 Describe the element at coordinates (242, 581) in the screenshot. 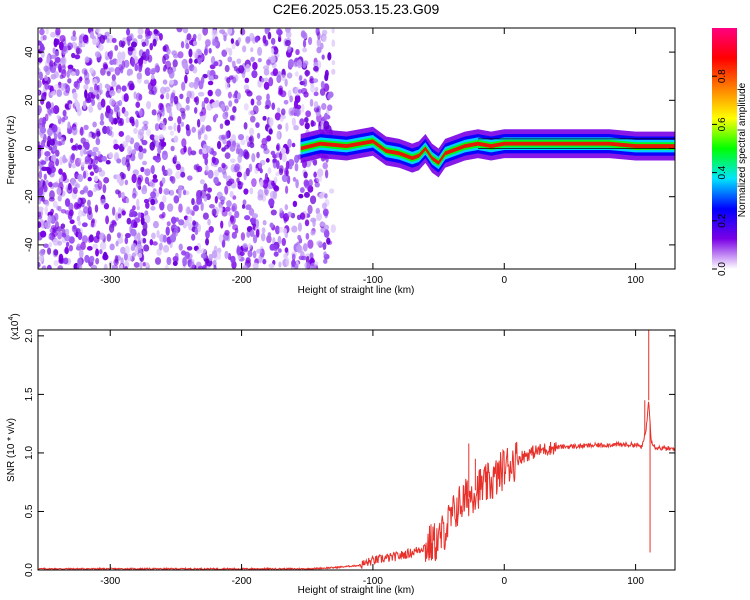

I see `x-tick-label: -200` at that location.